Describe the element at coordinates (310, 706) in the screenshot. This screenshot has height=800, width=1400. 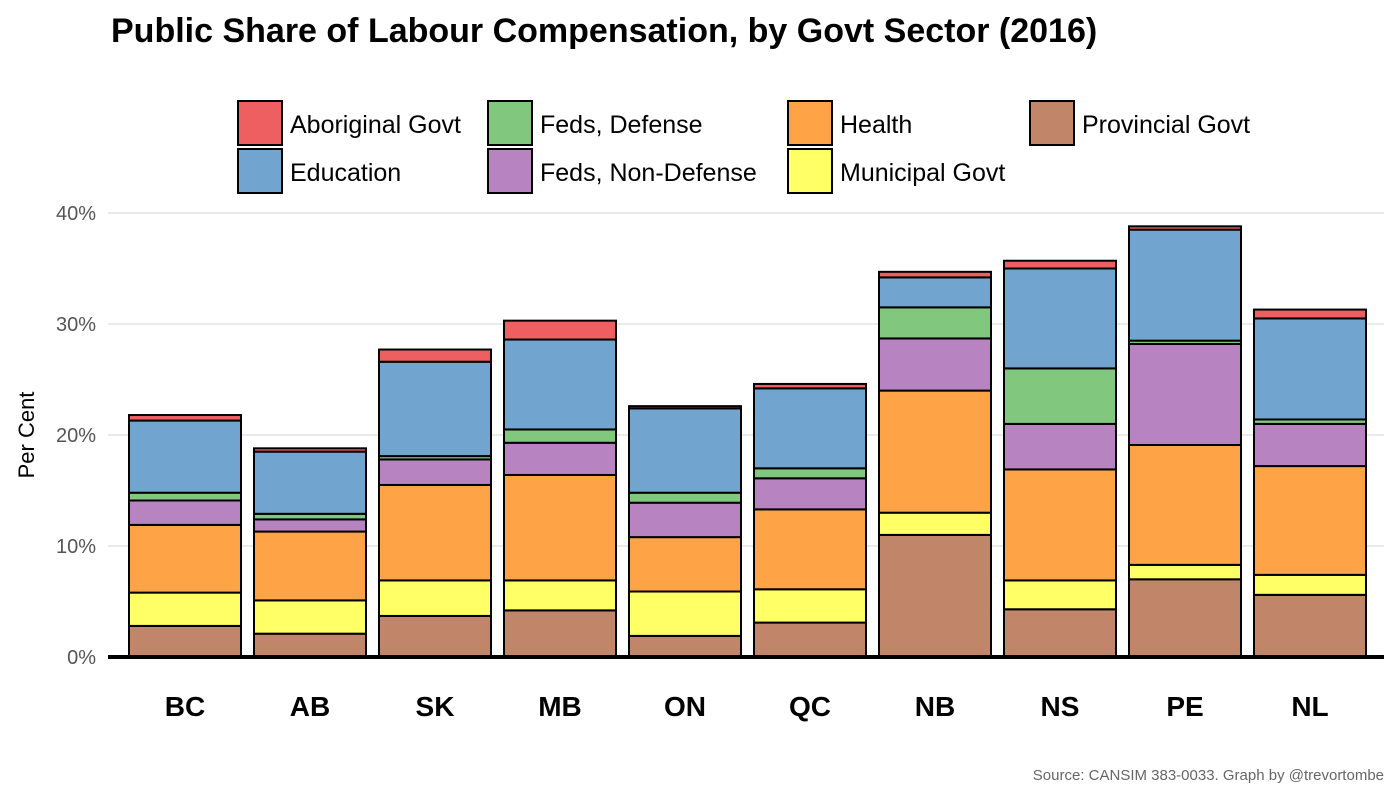
I see `x-tick-label: AB` at that location.